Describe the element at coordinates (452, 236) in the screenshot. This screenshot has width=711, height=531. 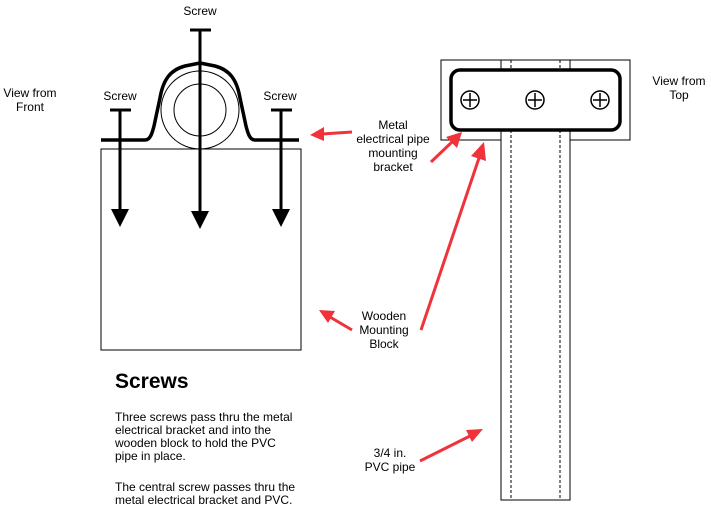
I see `arrow-block-top` at that location.